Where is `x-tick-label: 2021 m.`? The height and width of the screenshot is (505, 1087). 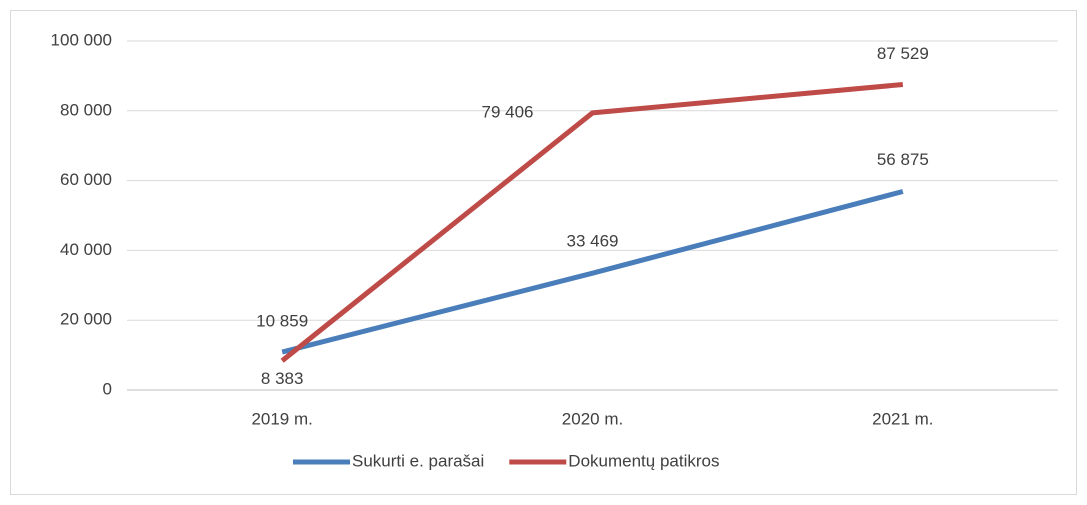 x-tick-label: 2021 m. is located at coordinates (902, 418).